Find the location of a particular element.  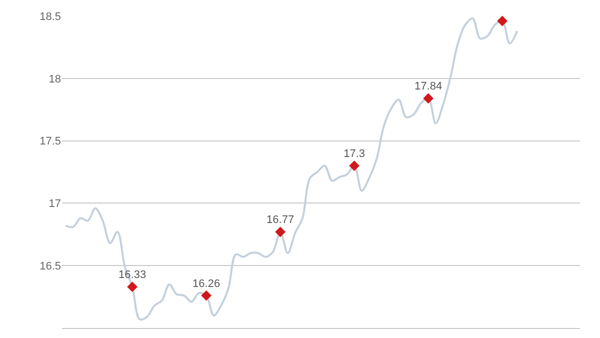

y-tick-label: 18.5 is located at coordinates (50, 16).